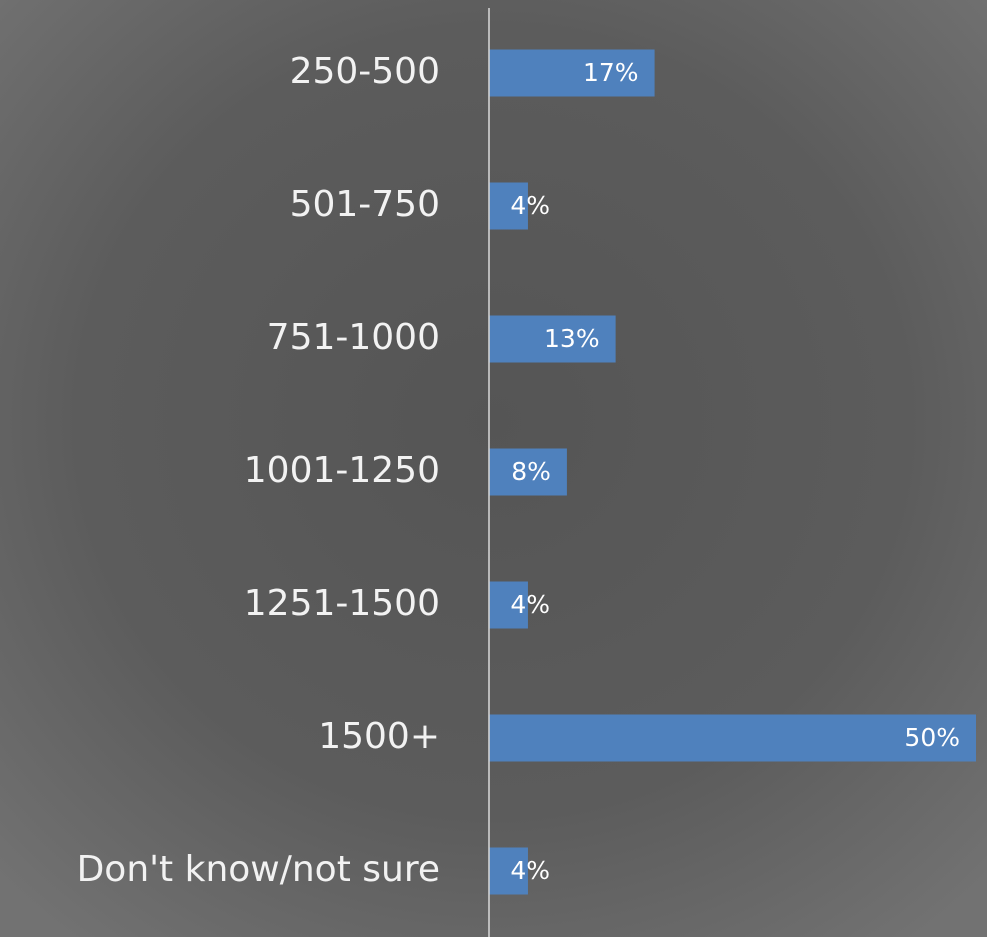 This screenshot has height=937, width=987. I want to click on category-label: 1001-1250, so click(342, 470).